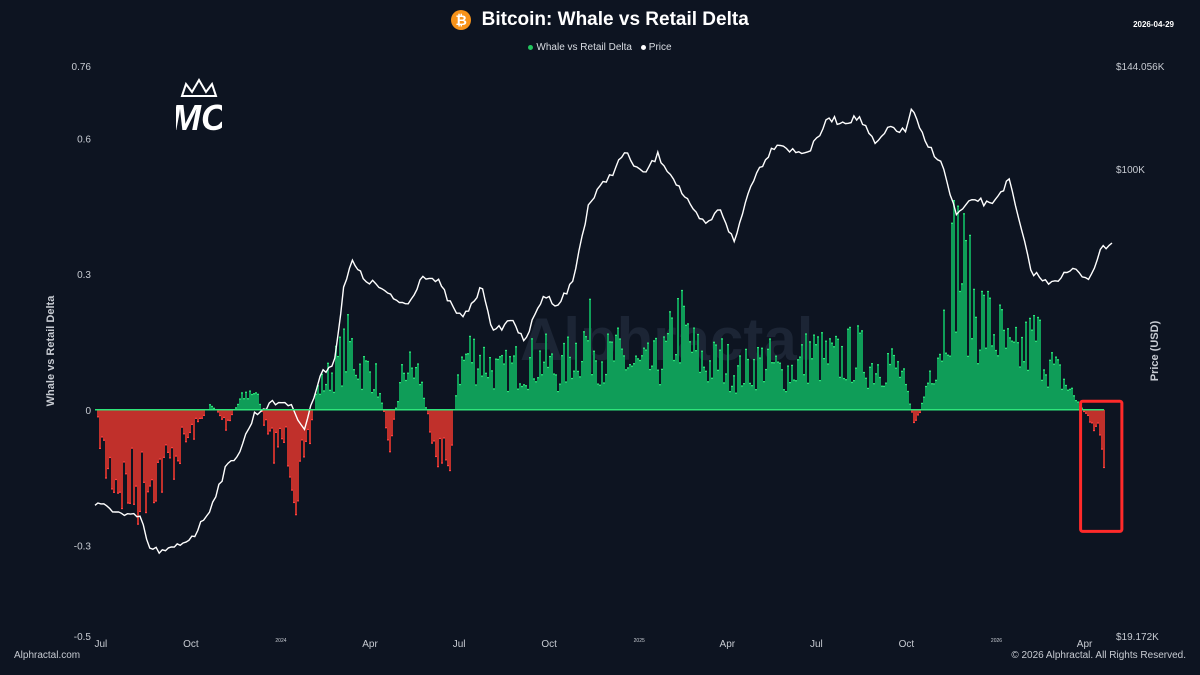  I want to click on negative-delta-series, so click(601, 467).